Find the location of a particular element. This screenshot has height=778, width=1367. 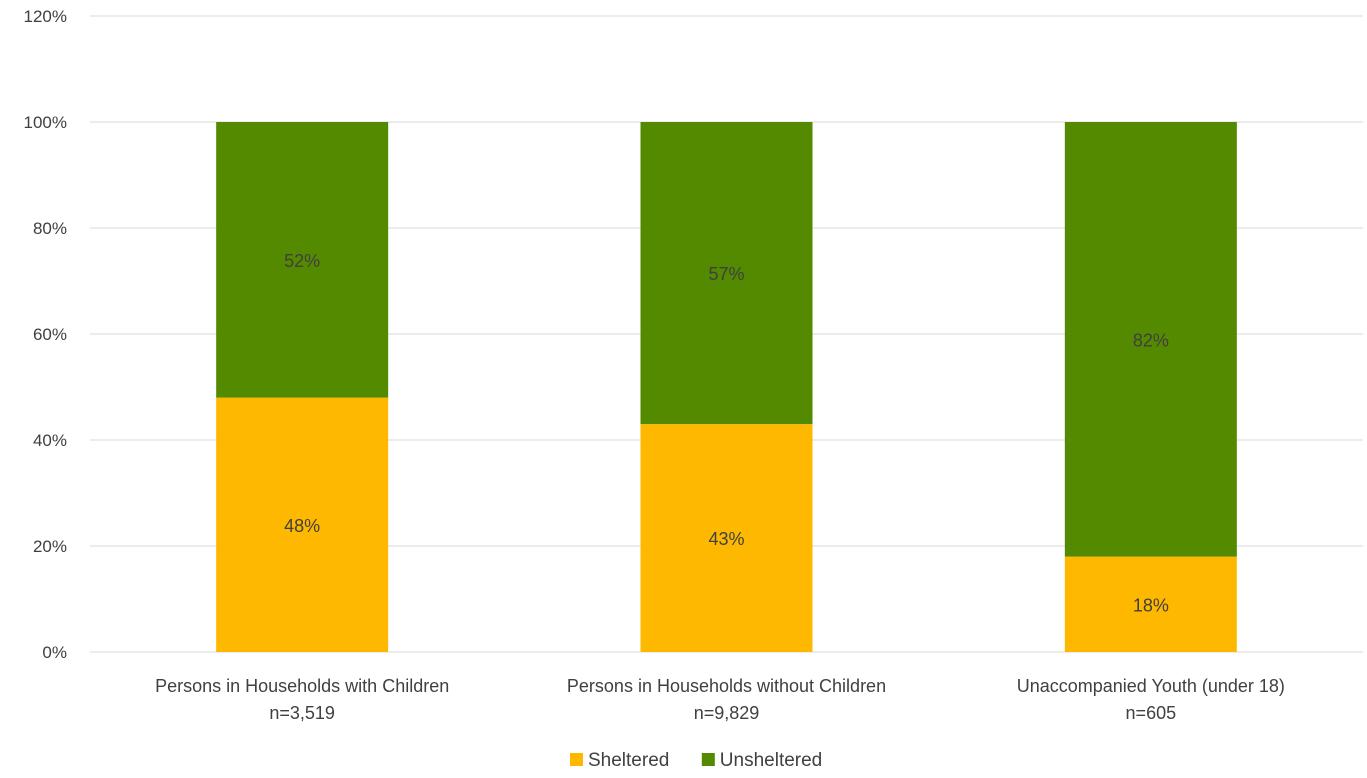

data-label: 48% is located at coordinates (302, 526).